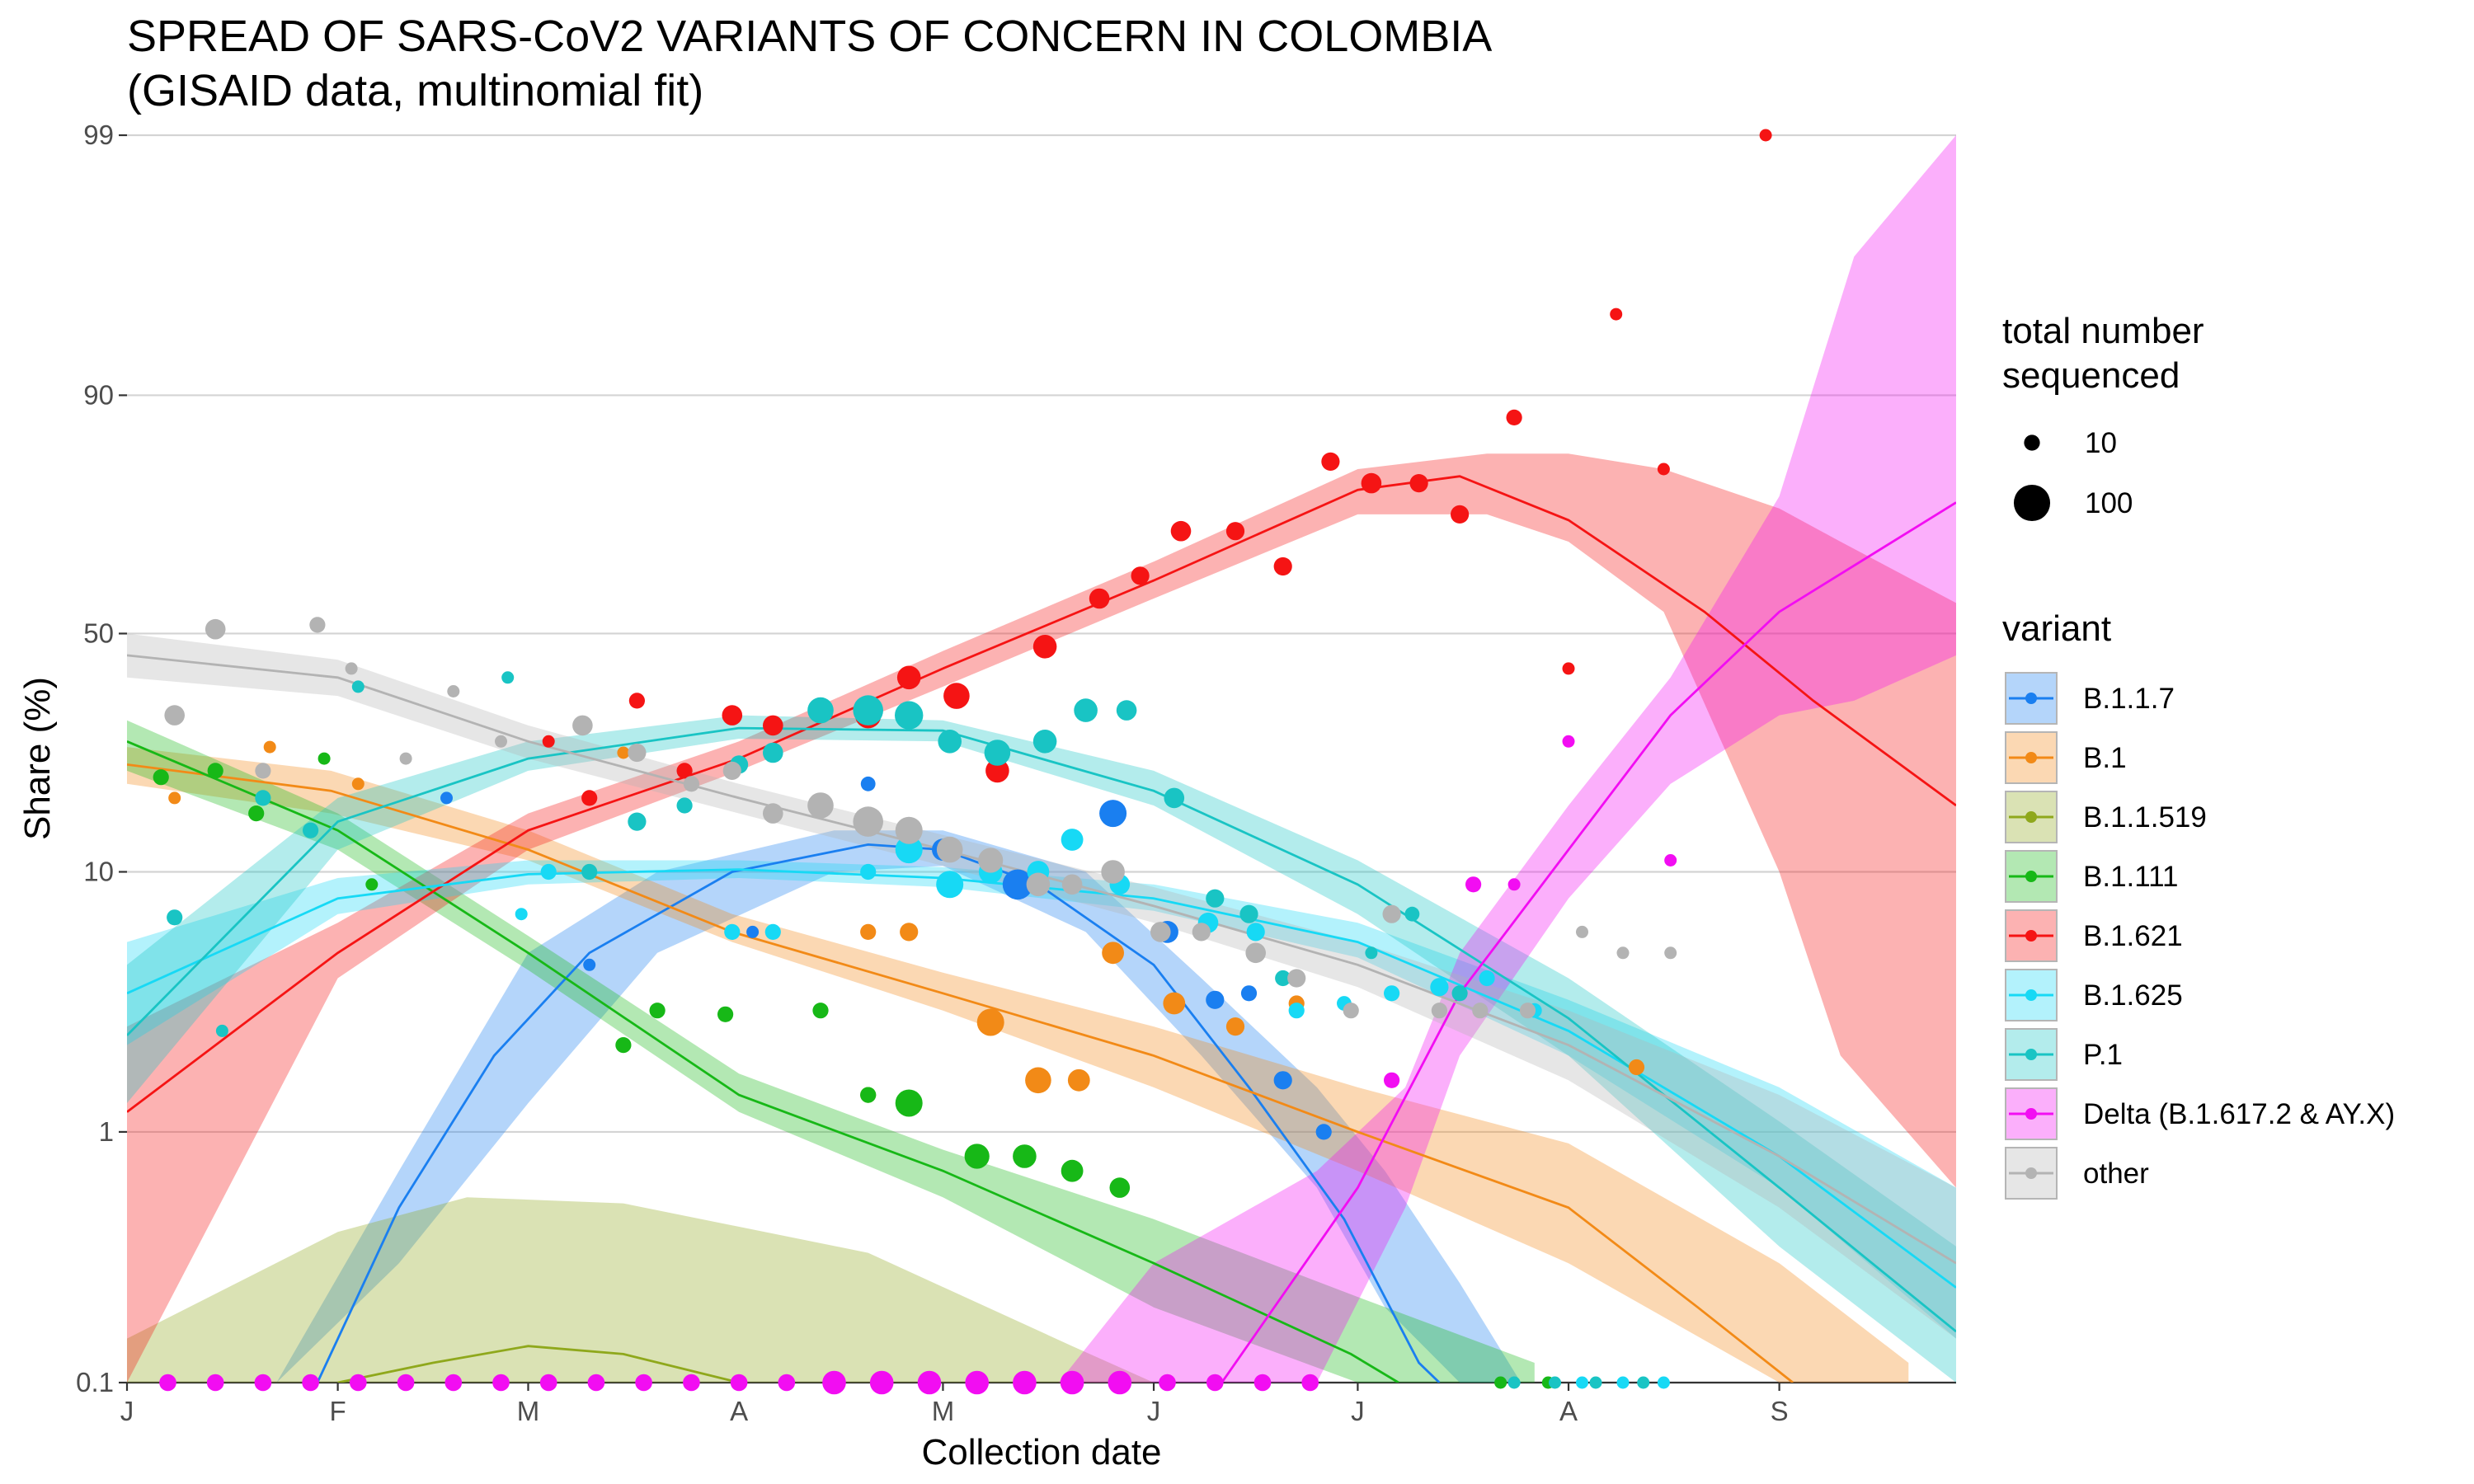  I want to click on variant-legend-title: variant, so click(2056, 628).